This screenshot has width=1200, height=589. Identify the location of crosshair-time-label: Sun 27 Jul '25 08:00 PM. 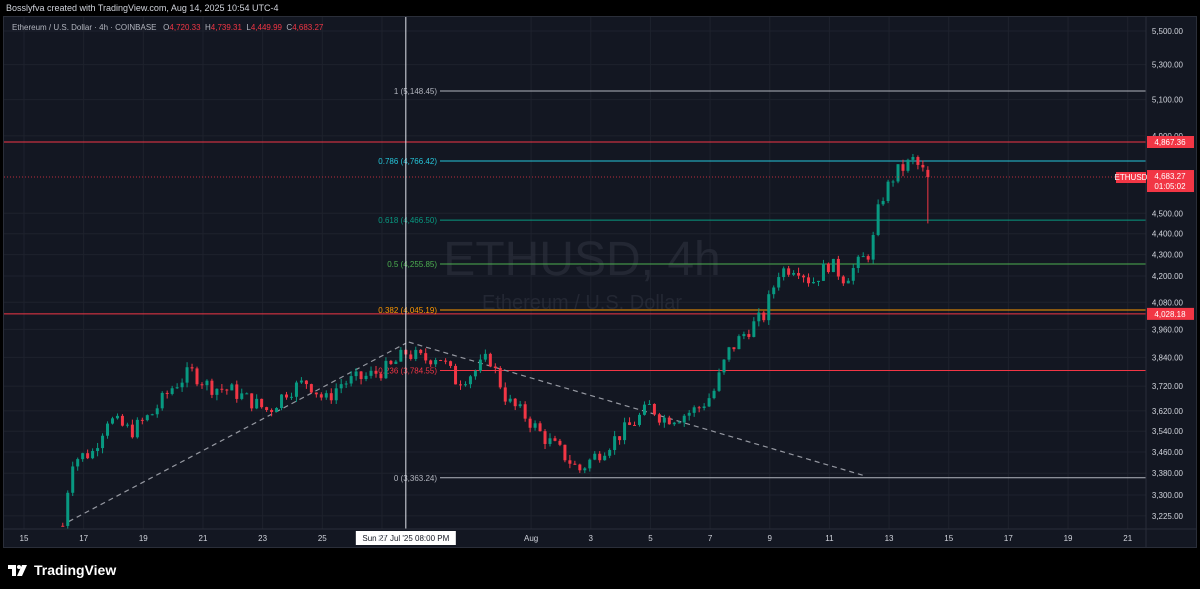
(405, 538).